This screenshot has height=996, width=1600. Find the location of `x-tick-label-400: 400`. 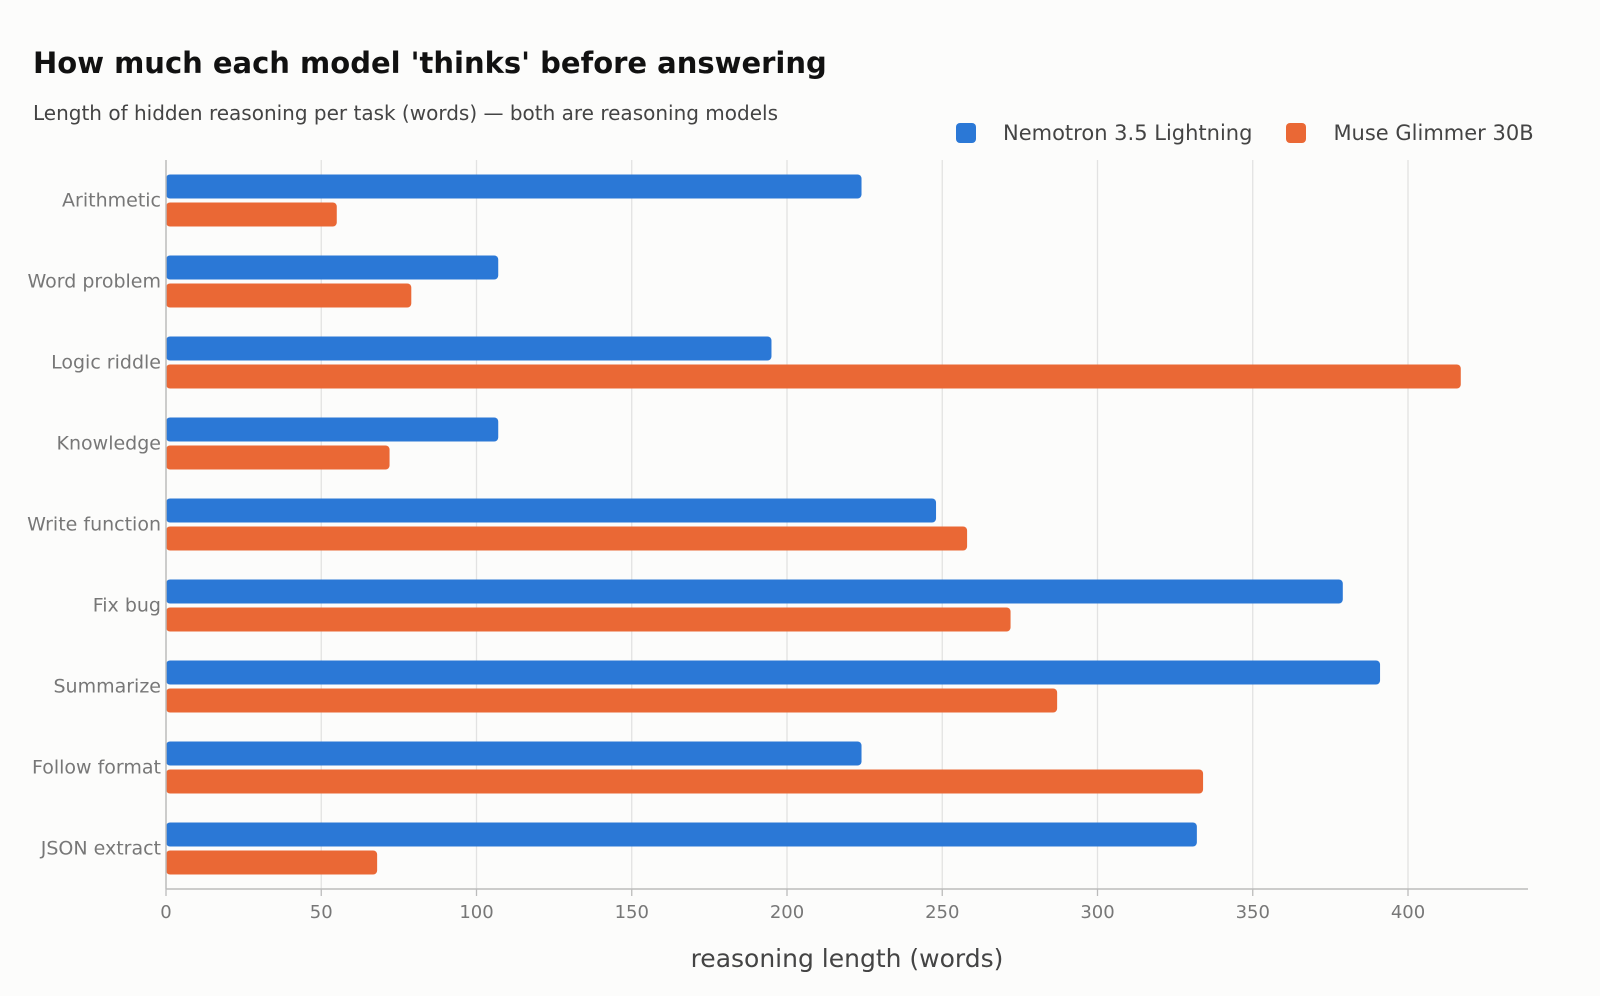

x-tick-label-400: 400 is located at coordinates (1408, 912).